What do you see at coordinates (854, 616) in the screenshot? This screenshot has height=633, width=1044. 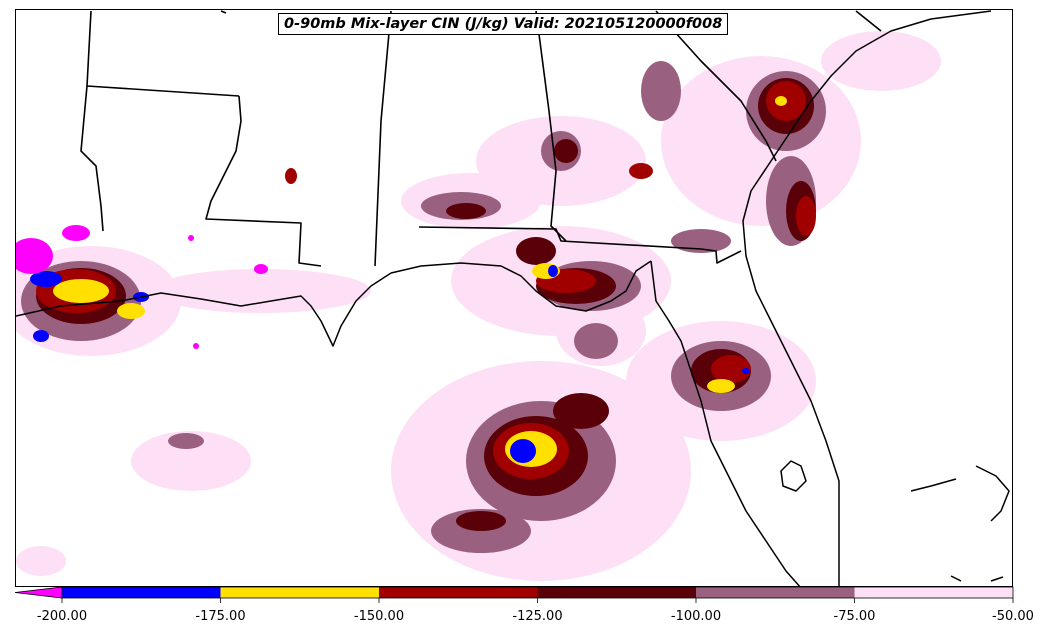 I see `colorbar-tick-label: -75.00` at bounding box center [854, 616].